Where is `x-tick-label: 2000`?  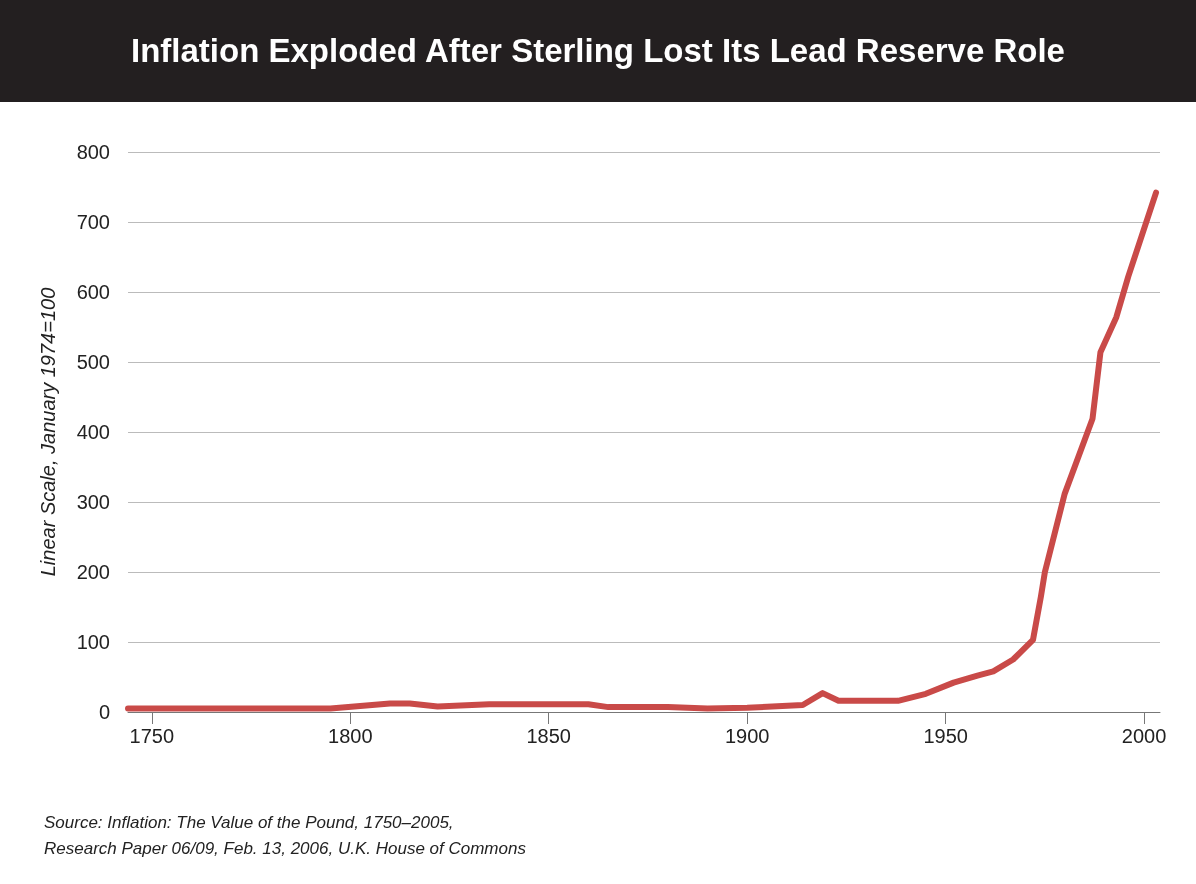 x-tick-label: 2000 is located at coordinates (1144, 736).